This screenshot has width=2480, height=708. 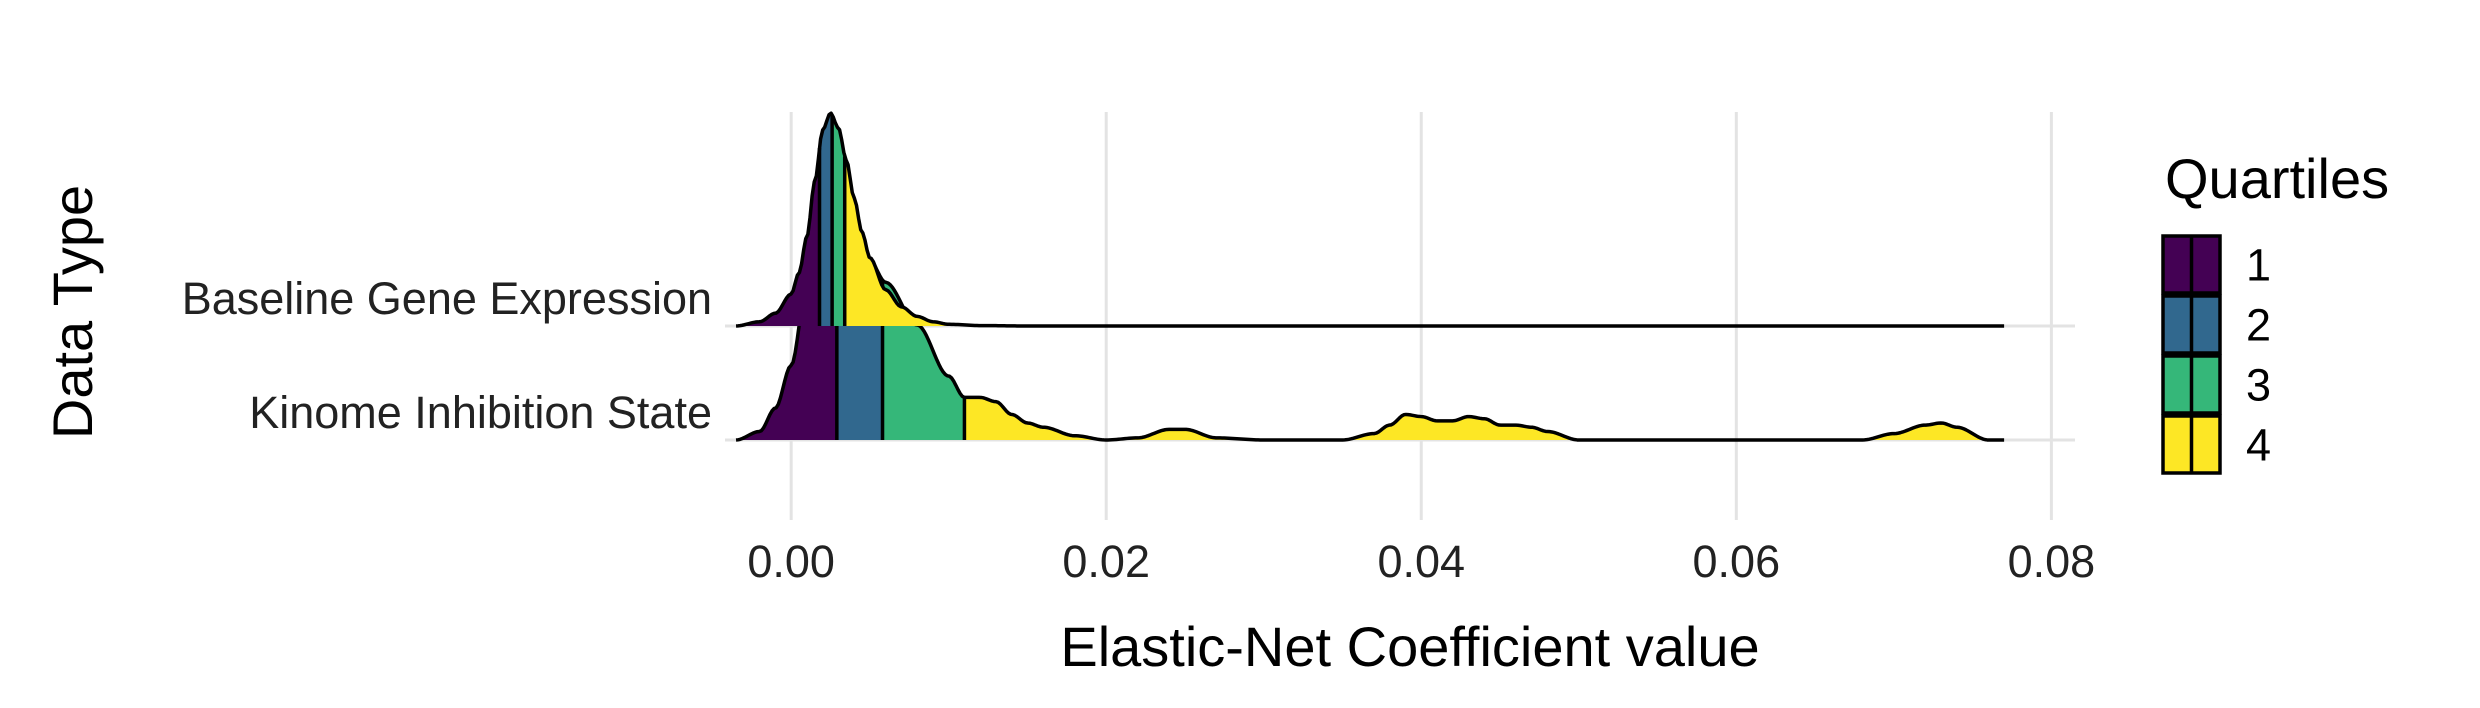 What do you see at coordinates (1737, 561) in the screenshot?
I see `x-tick-label: 0.06` at bounding box center [1737, 561].